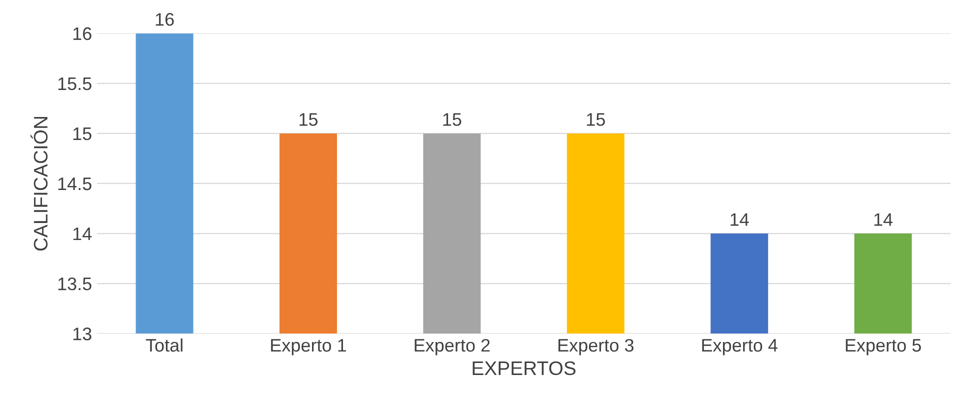 The width and height of the screenshot is (970, 417). What do you see at coordinates (452, 347) in the screenshot?
I see `x-tick-label: Experto 2` at bounding box center [452, 347].